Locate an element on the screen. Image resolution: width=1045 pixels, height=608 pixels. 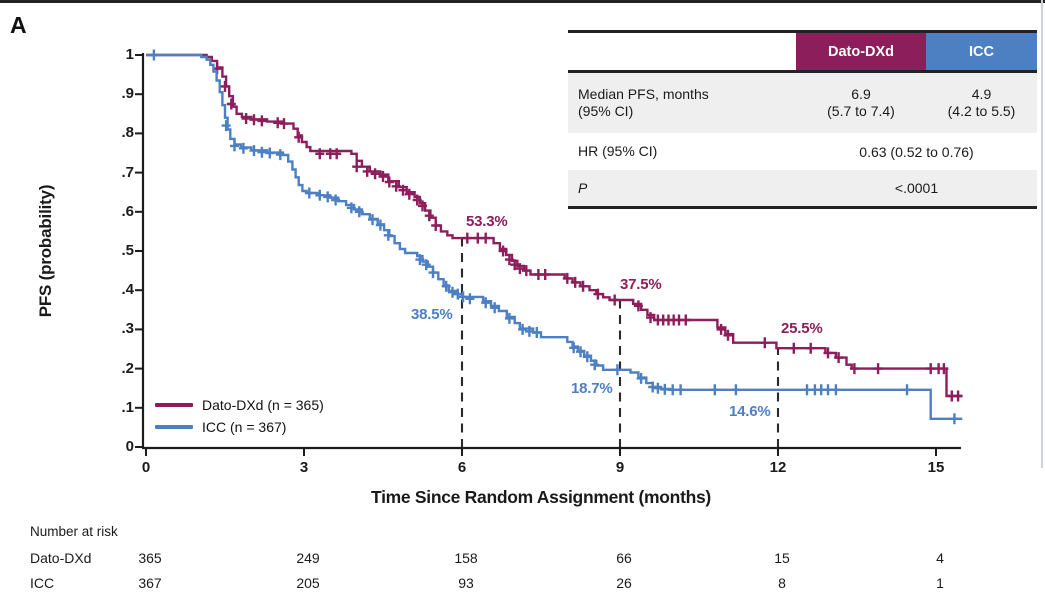
x-tick-label: 9 is located at coordinates (620, 467).